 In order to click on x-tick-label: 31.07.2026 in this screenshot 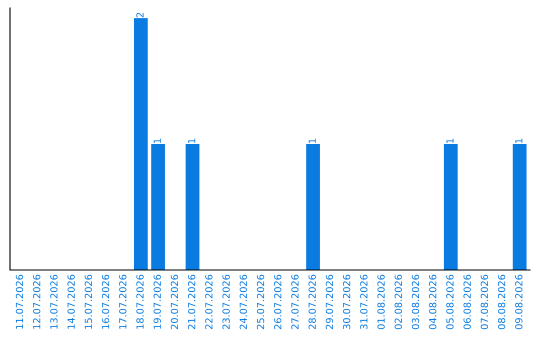, I will do `click(364, 302)`.